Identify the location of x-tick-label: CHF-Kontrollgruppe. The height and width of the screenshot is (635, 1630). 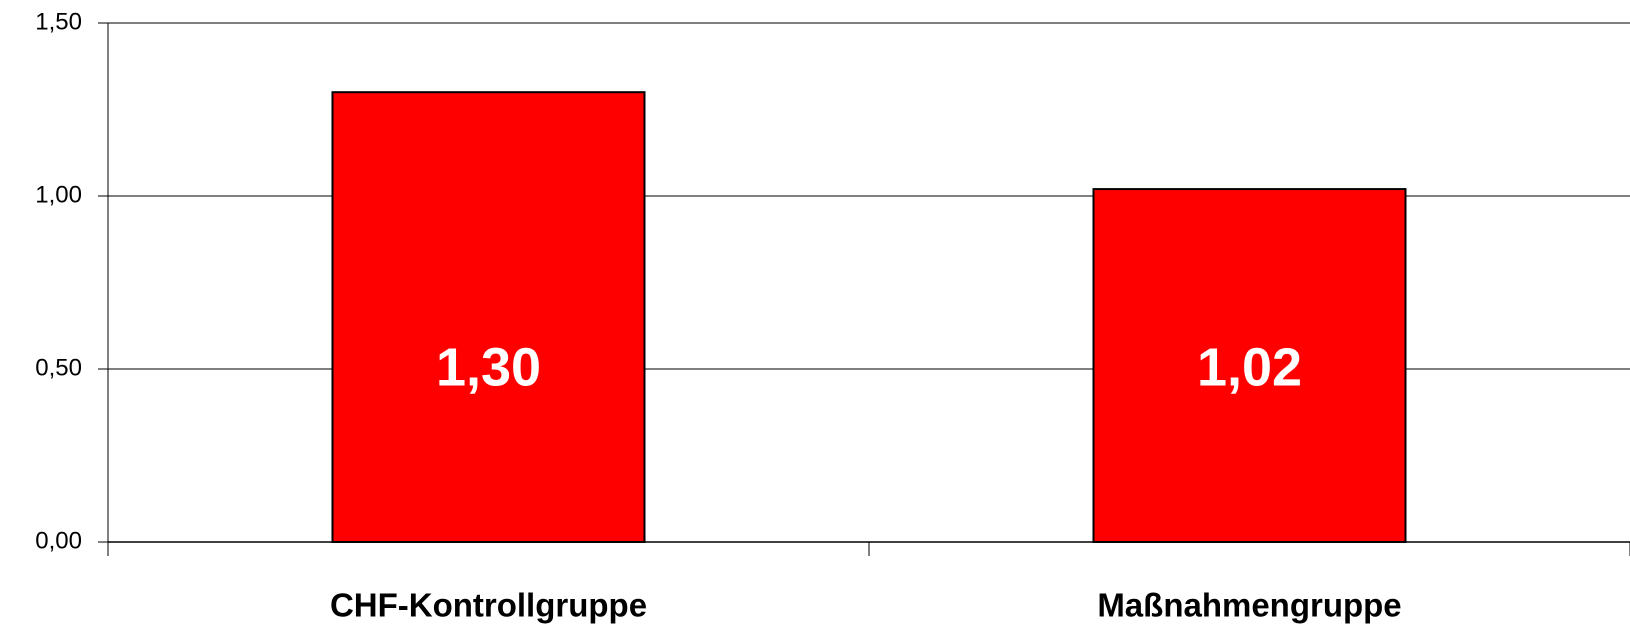
(488, 605).